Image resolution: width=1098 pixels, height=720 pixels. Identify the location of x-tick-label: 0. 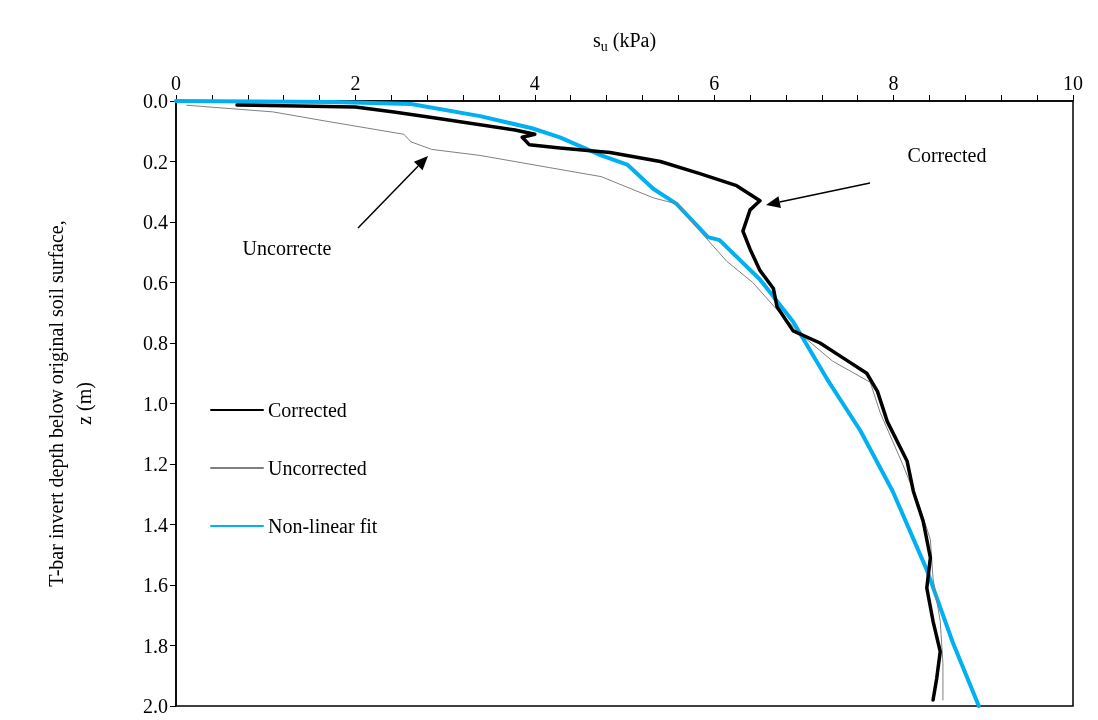
(176, 83).